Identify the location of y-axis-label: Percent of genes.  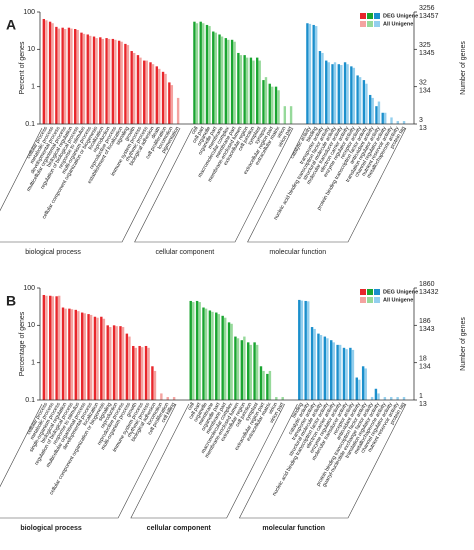
(22, 67).